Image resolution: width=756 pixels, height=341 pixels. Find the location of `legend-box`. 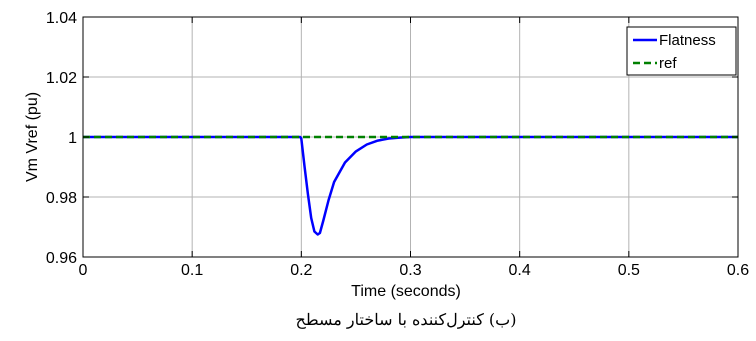

legend-box is located at coordinates (681, 51).